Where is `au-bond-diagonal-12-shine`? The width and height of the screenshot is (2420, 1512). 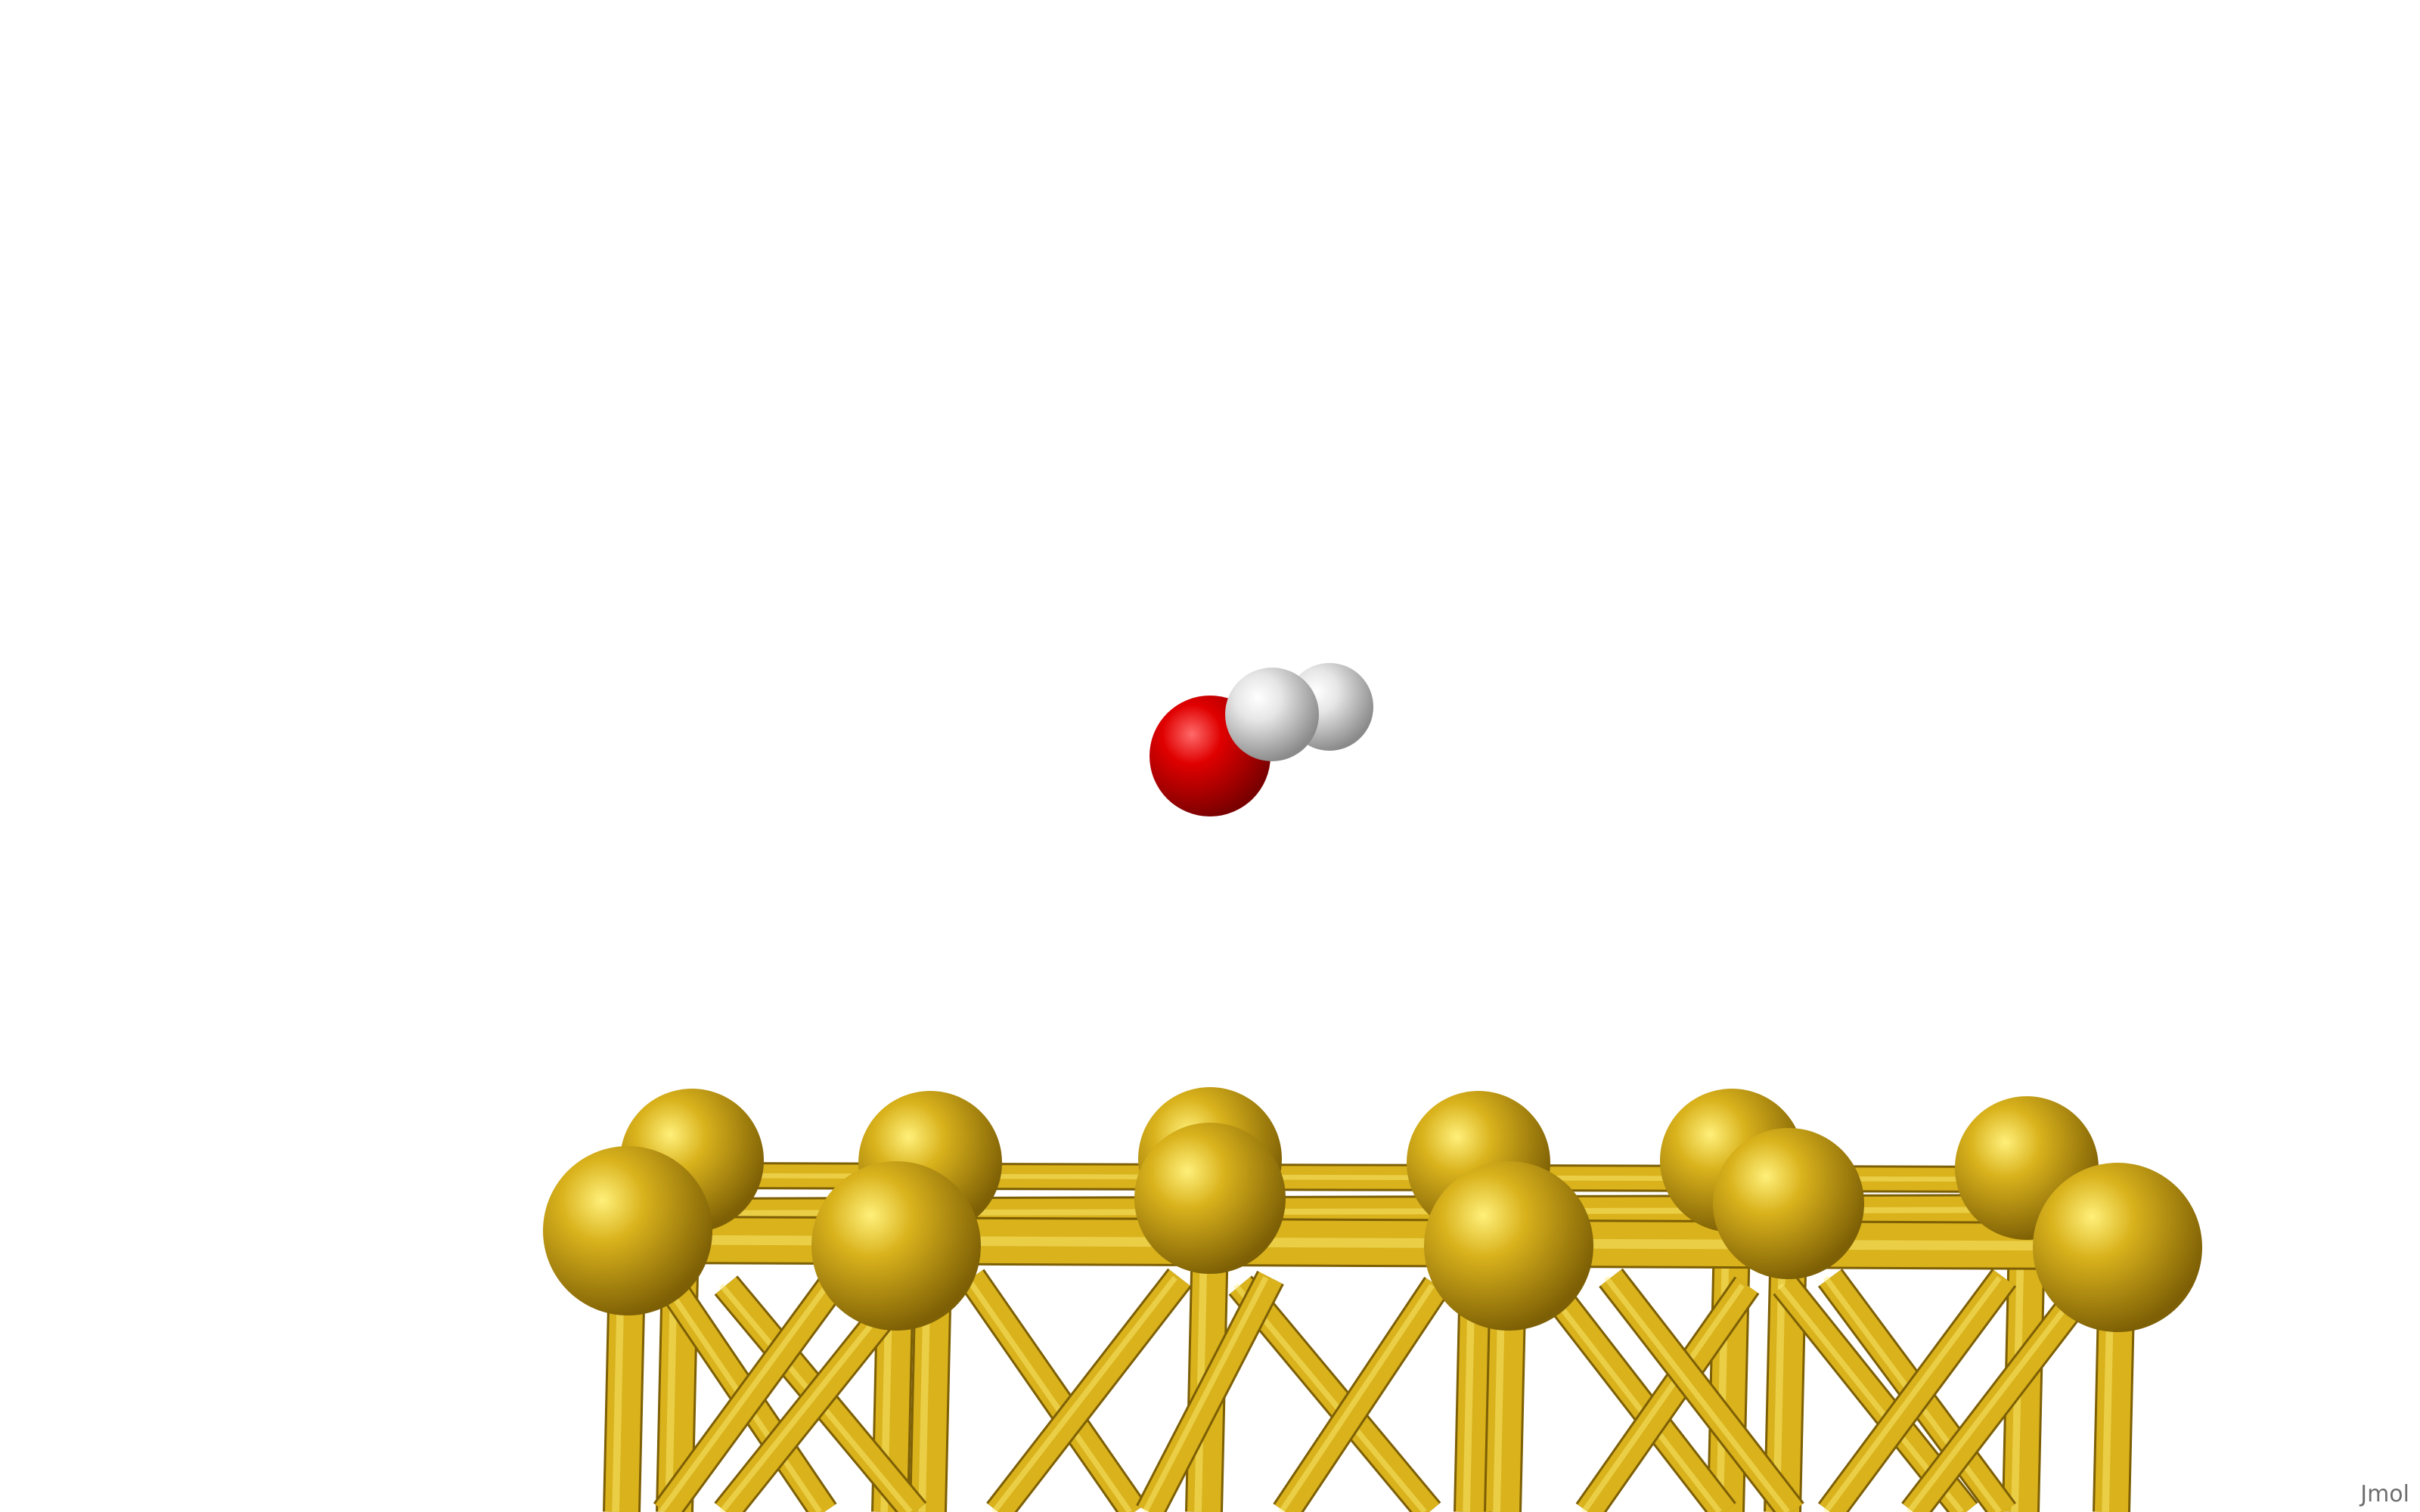
au-bond-diagonal-12-shine is located at coordinates (1912, 1393).